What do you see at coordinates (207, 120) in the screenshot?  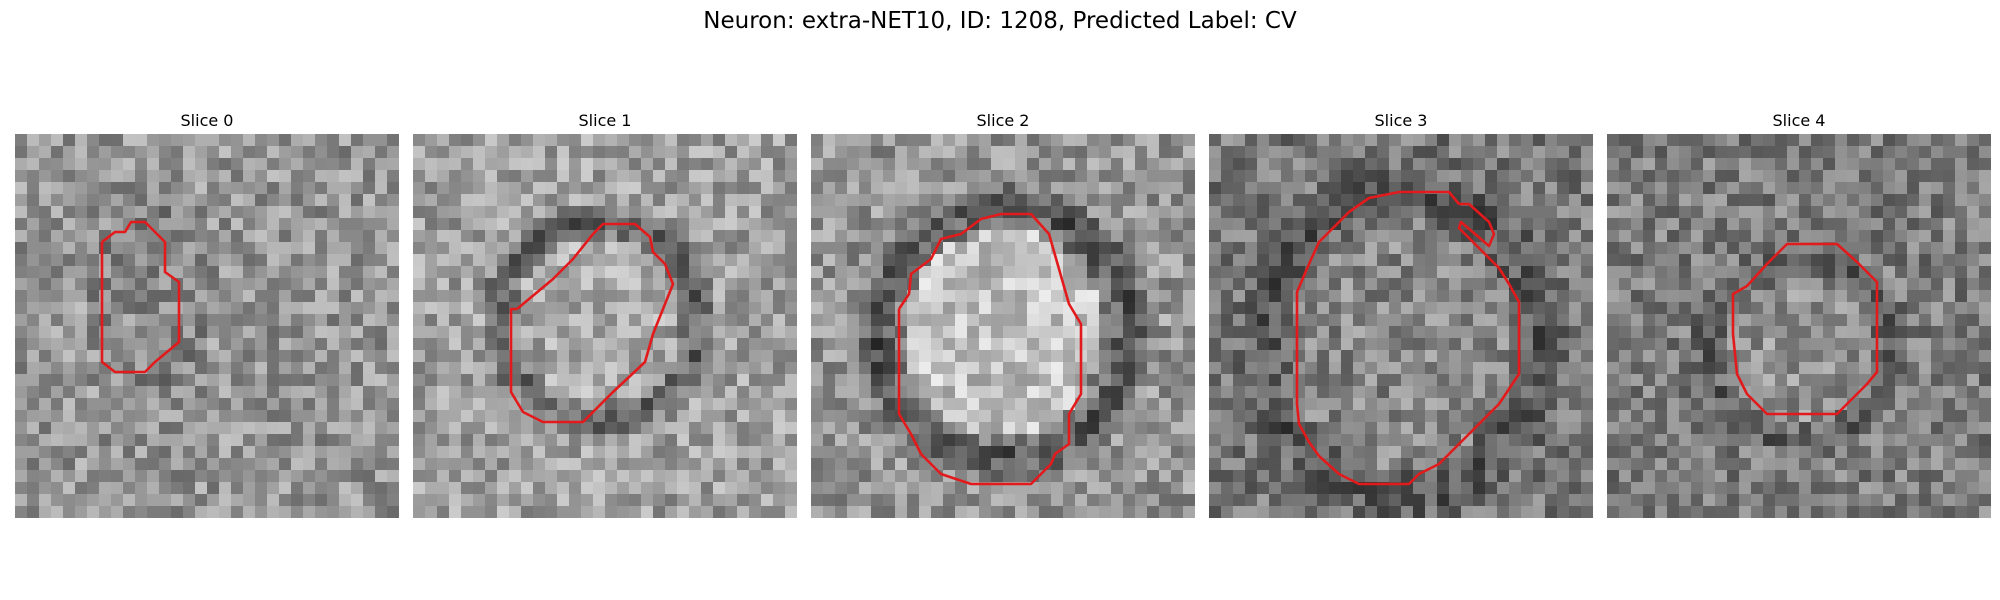 I see `slice-title-0: Slice 0` at bounding box center [207, 120].